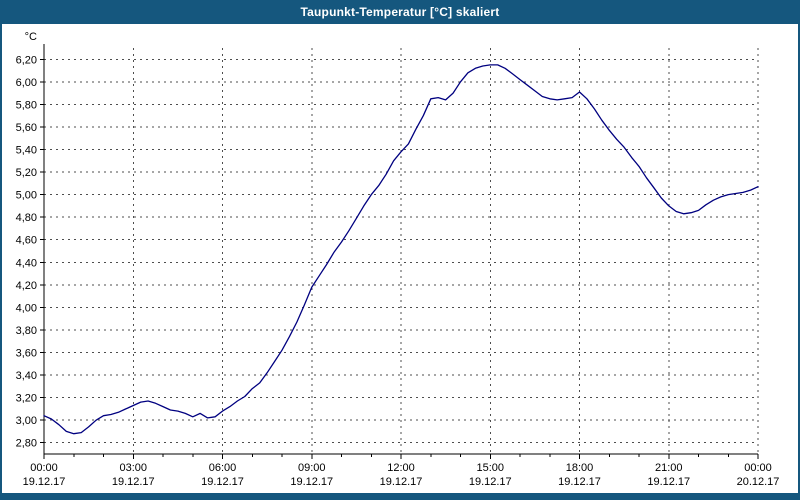 This screenshot has width=800, height=500. Describe the element at coordinates (26, 286) in the screenshot. I see `y-tick-label: 4,20` at that location.